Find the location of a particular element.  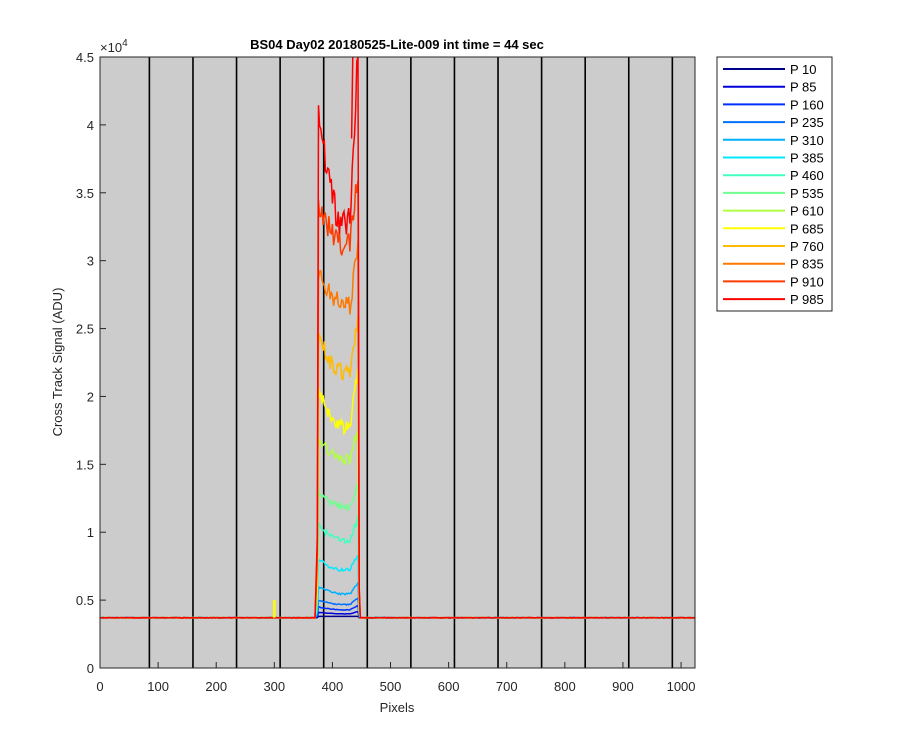

x-tick-label: 200 is located at coordinates (216, 686).